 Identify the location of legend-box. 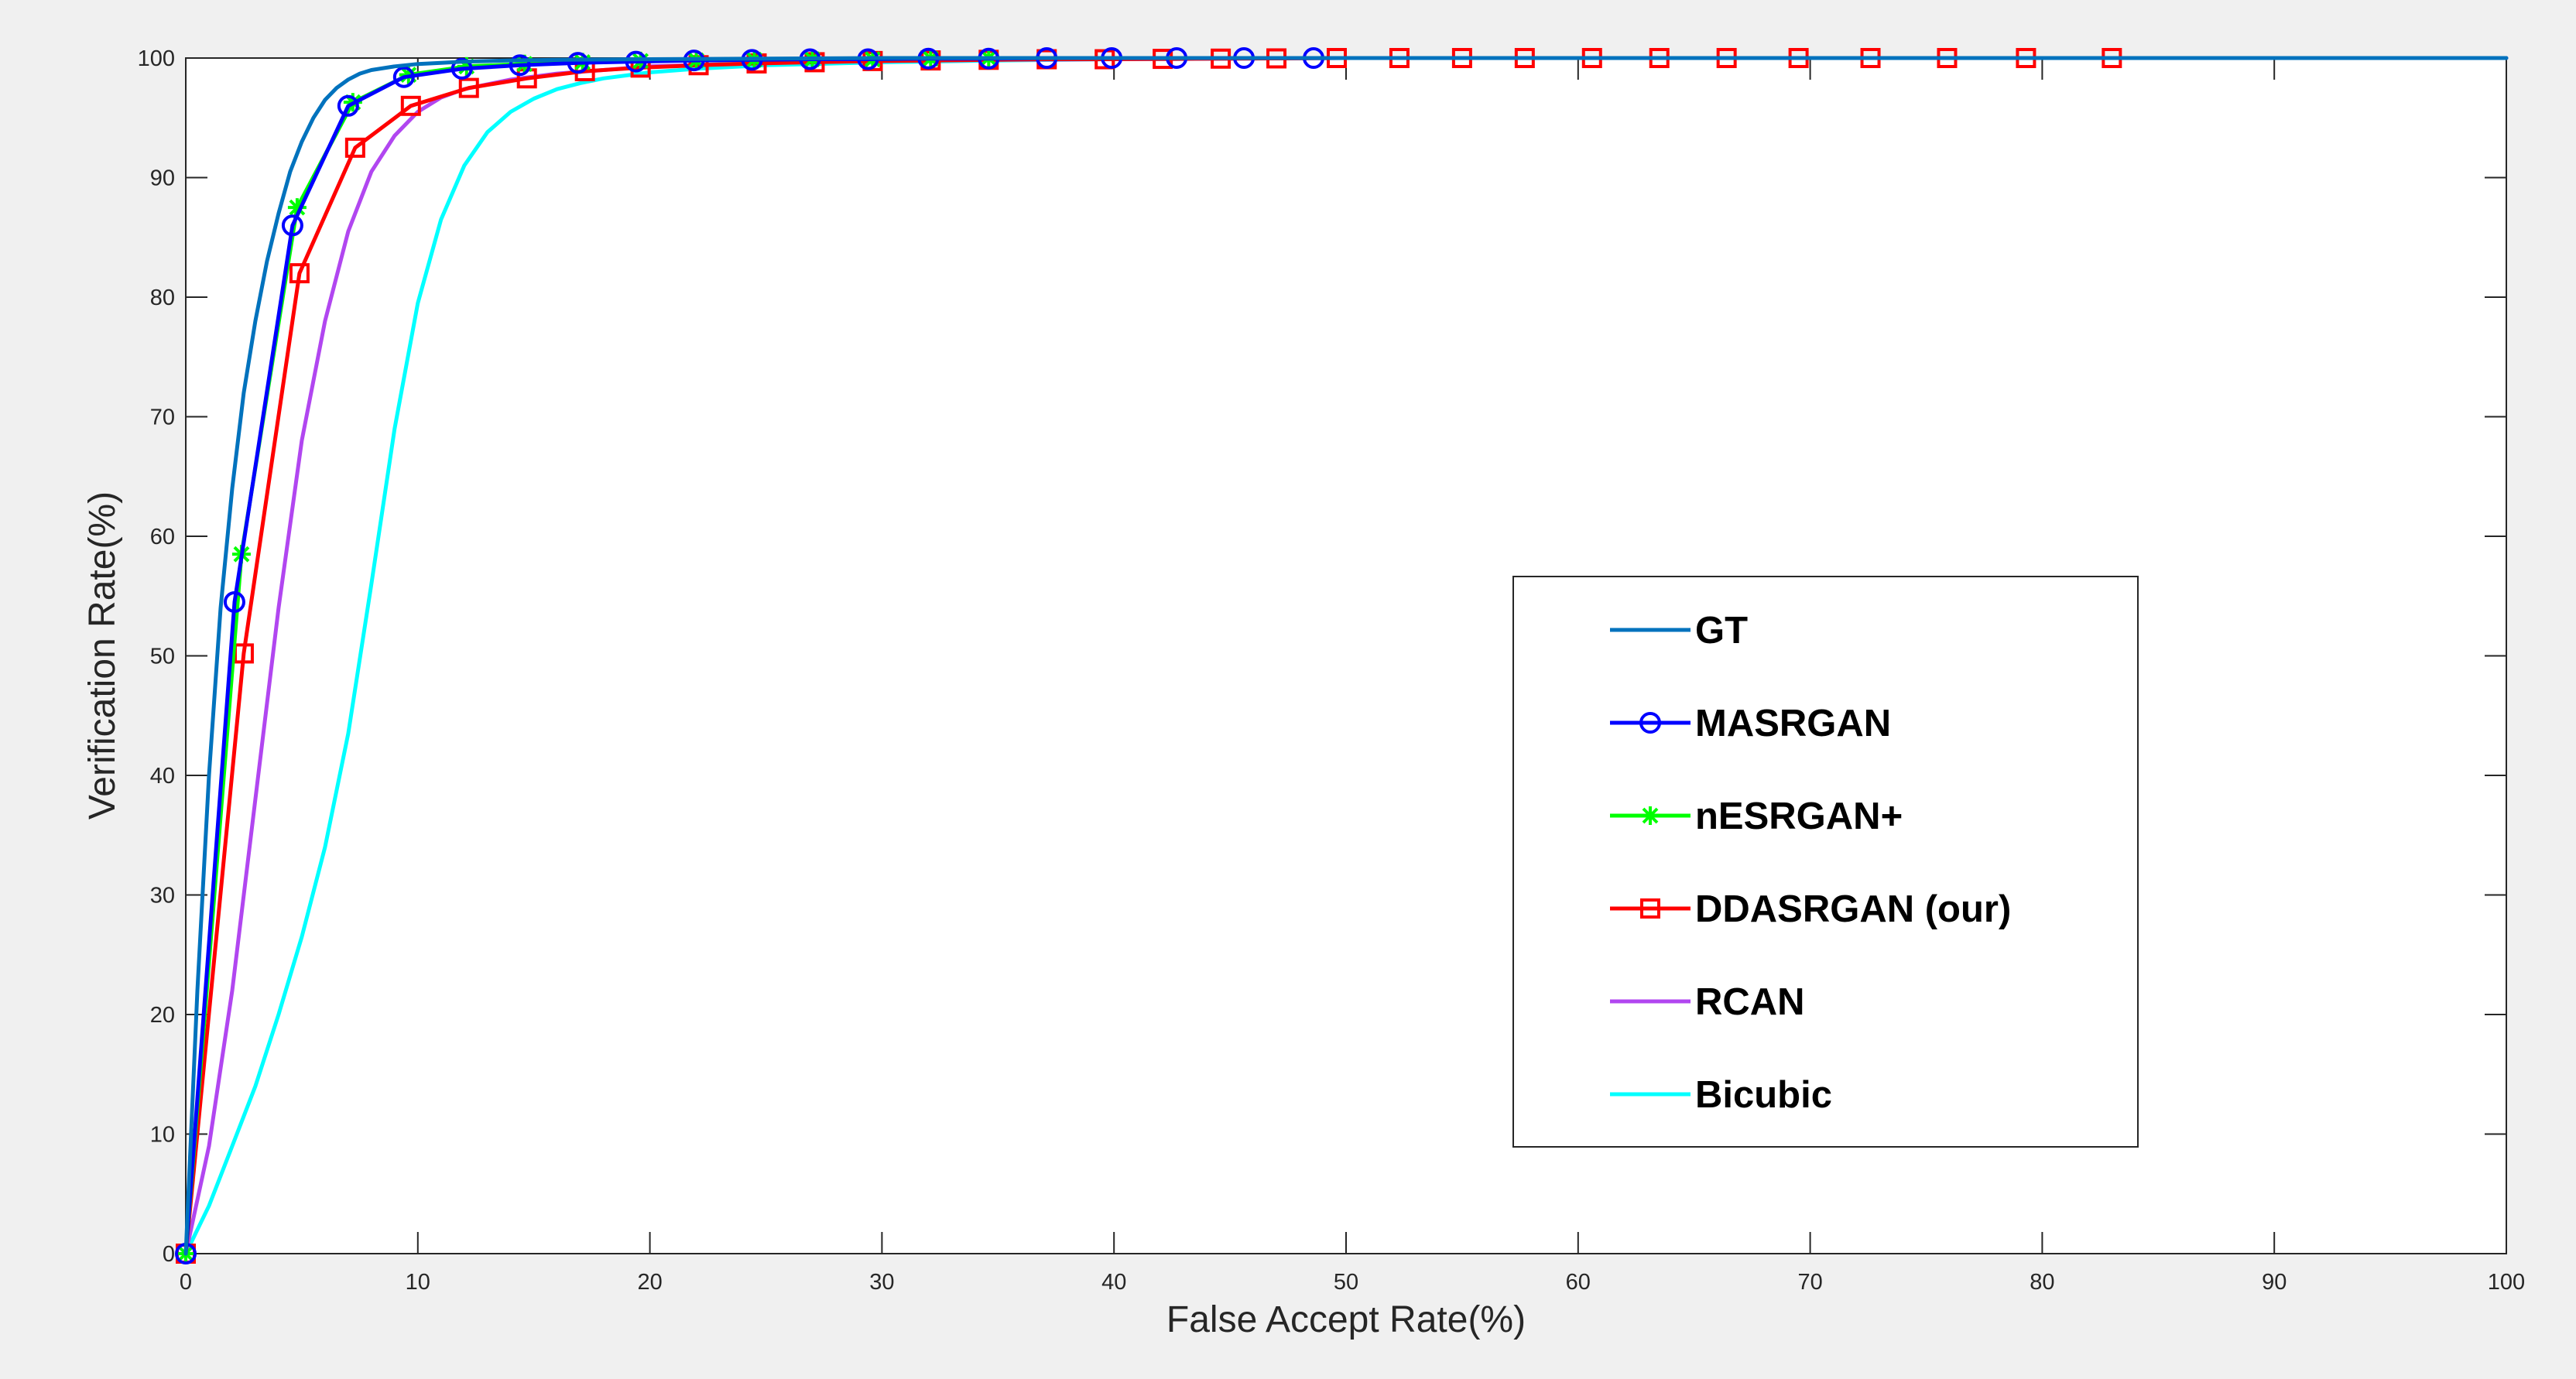
(1825, 862).